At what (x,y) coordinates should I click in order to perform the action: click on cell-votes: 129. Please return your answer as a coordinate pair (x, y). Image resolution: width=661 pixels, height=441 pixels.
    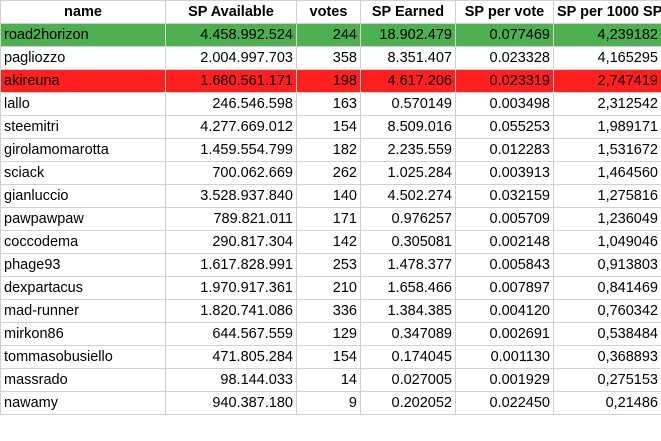
    Looking at the image, I should click on (328, 334).